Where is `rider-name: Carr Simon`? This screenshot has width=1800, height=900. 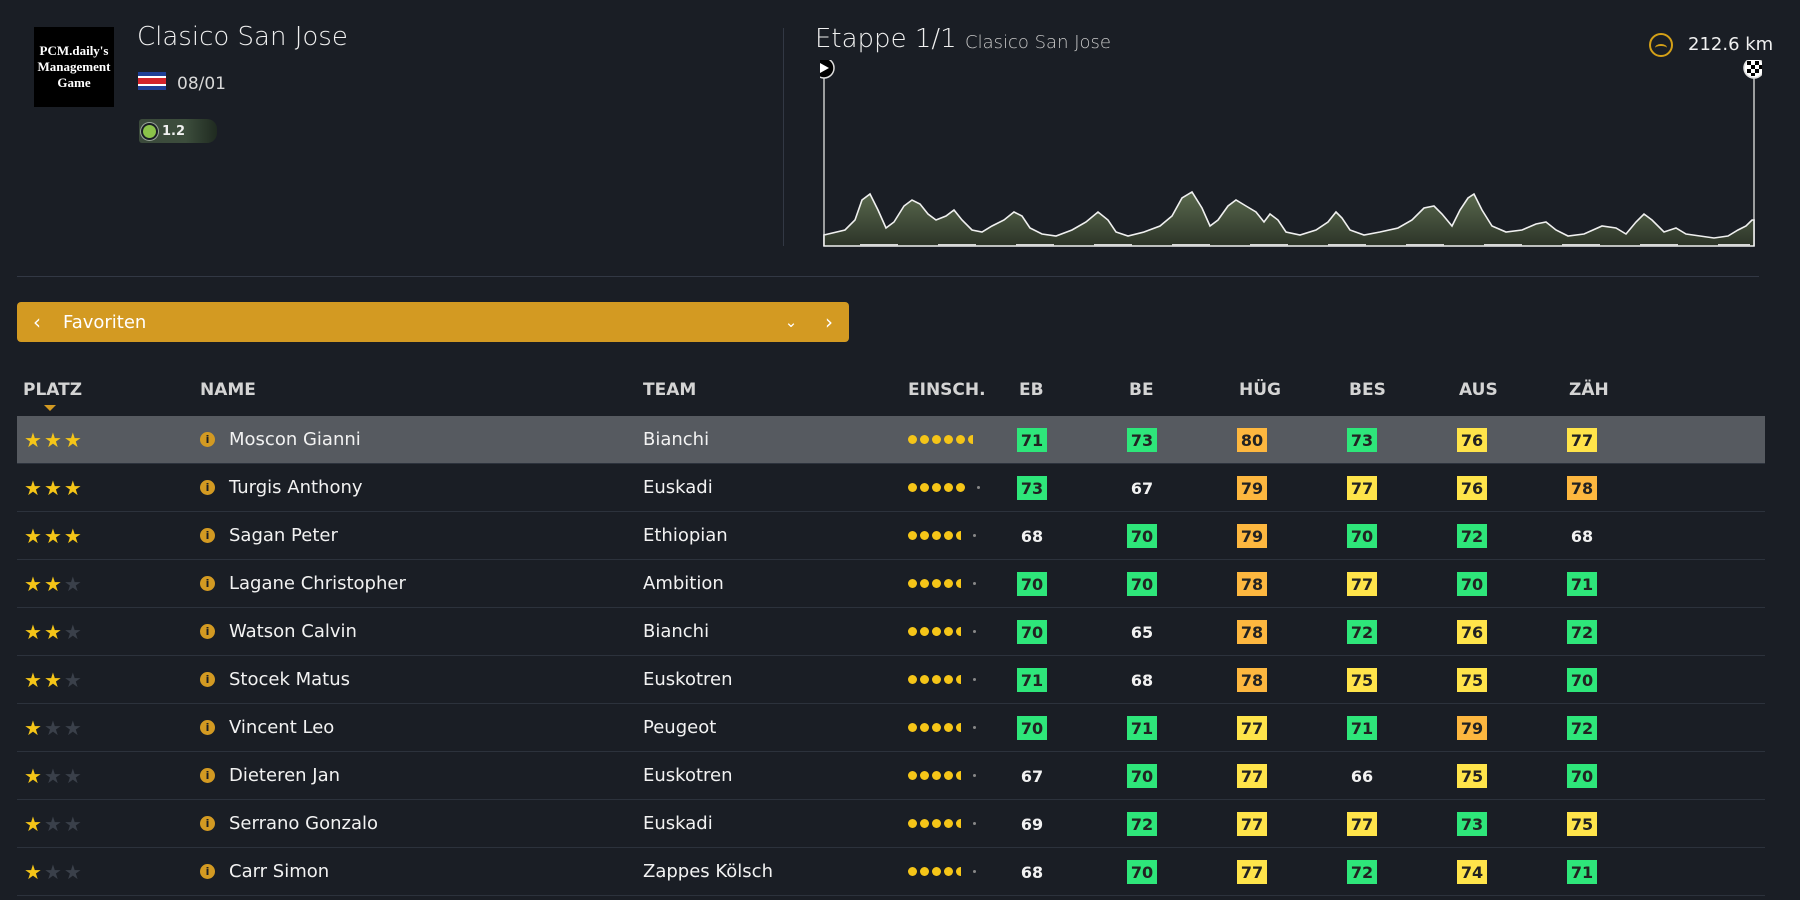 rider-name: Carr Simon is located at coordinates (279, 871).